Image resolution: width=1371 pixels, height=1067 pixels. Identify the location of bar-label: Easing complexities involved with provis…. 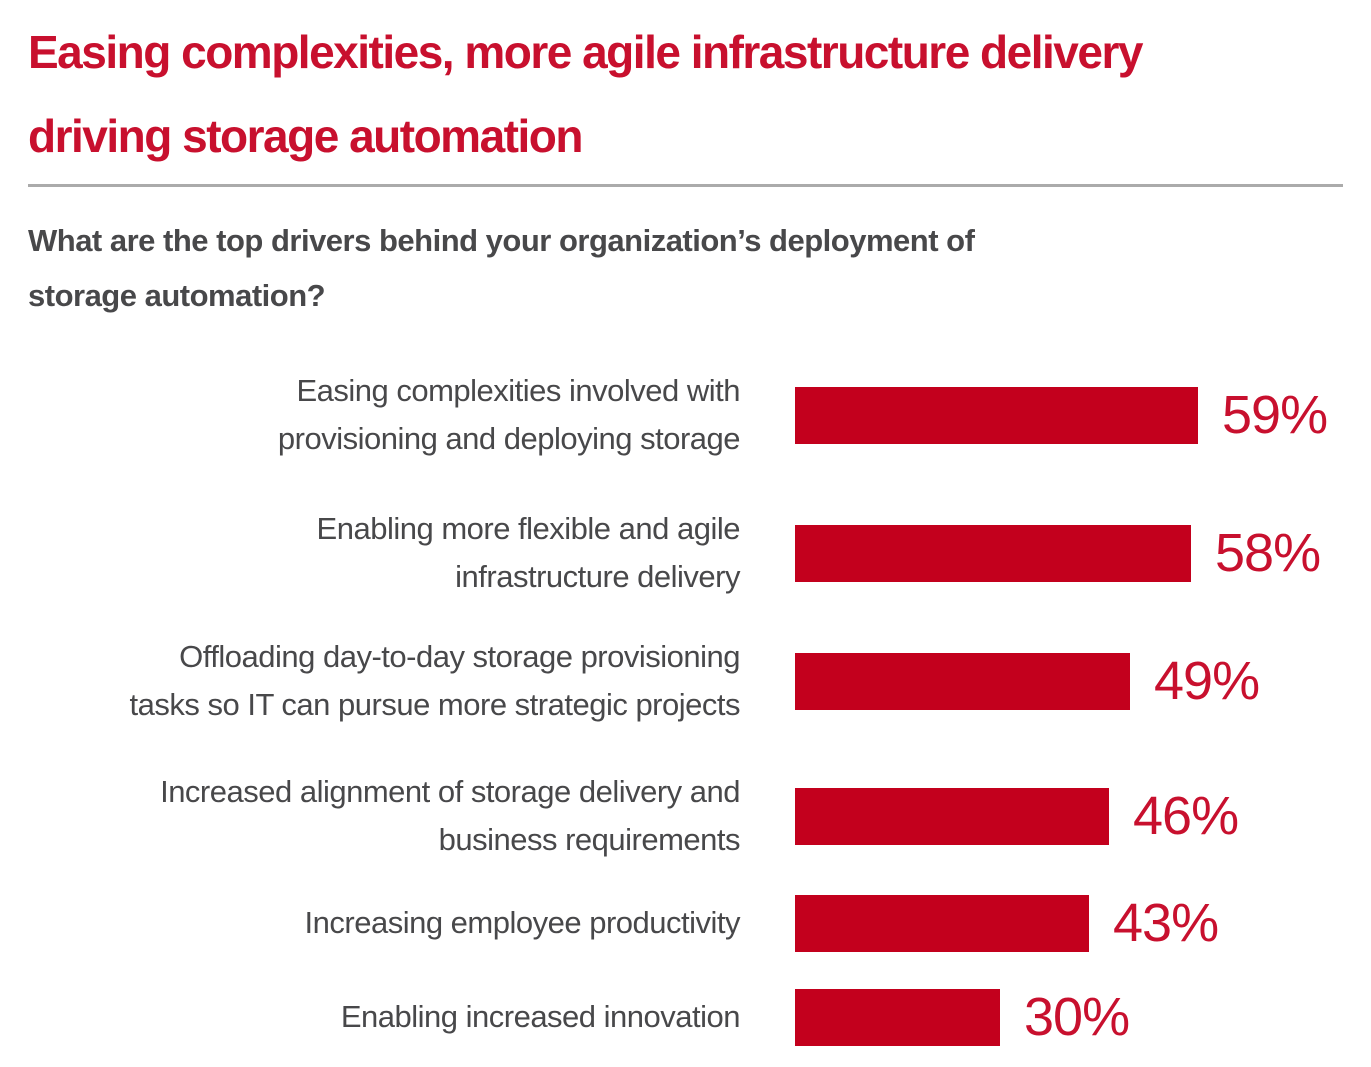
(509, 414).